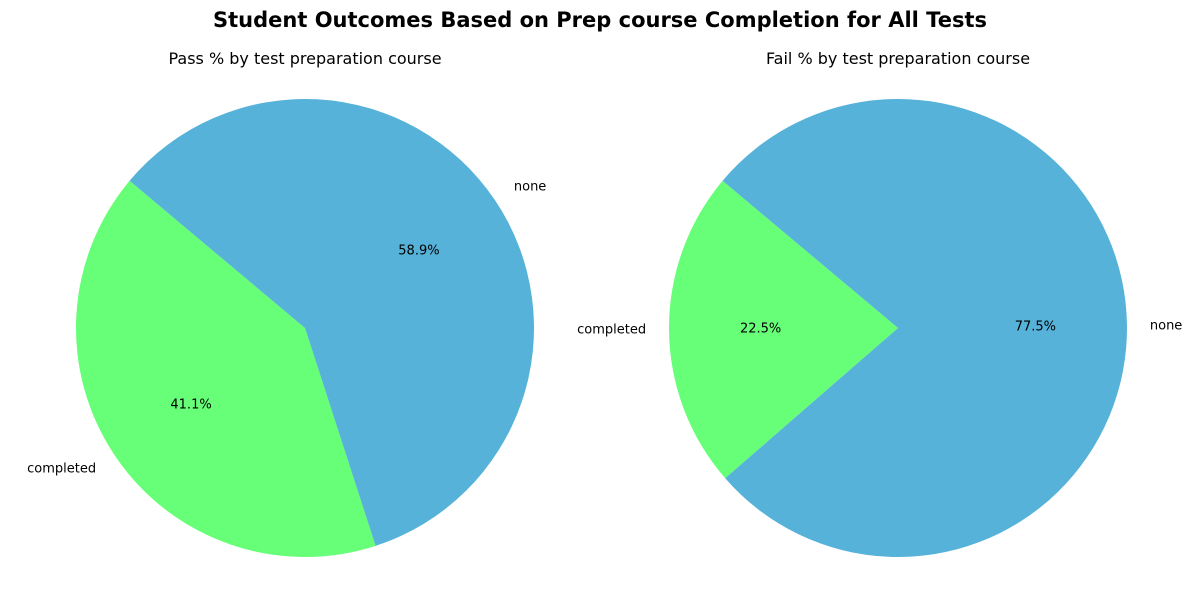 This screenshot has height=600, width=1200. What do you see at coordinates (418, 251) in the screenshot?
I see `pie-pct-label-none: 58.9%` at bounding box center [418, 251].